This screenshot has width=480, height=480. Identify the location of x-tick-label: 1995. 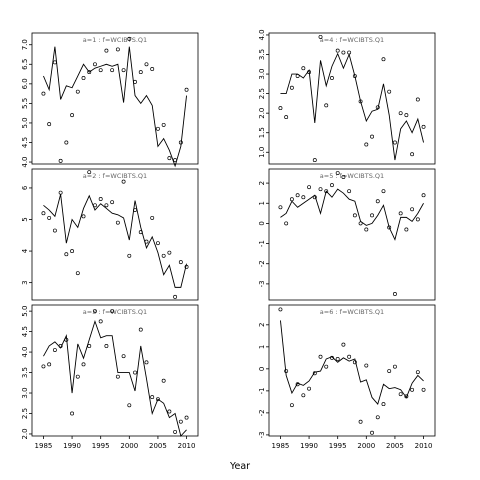
(338, 446).